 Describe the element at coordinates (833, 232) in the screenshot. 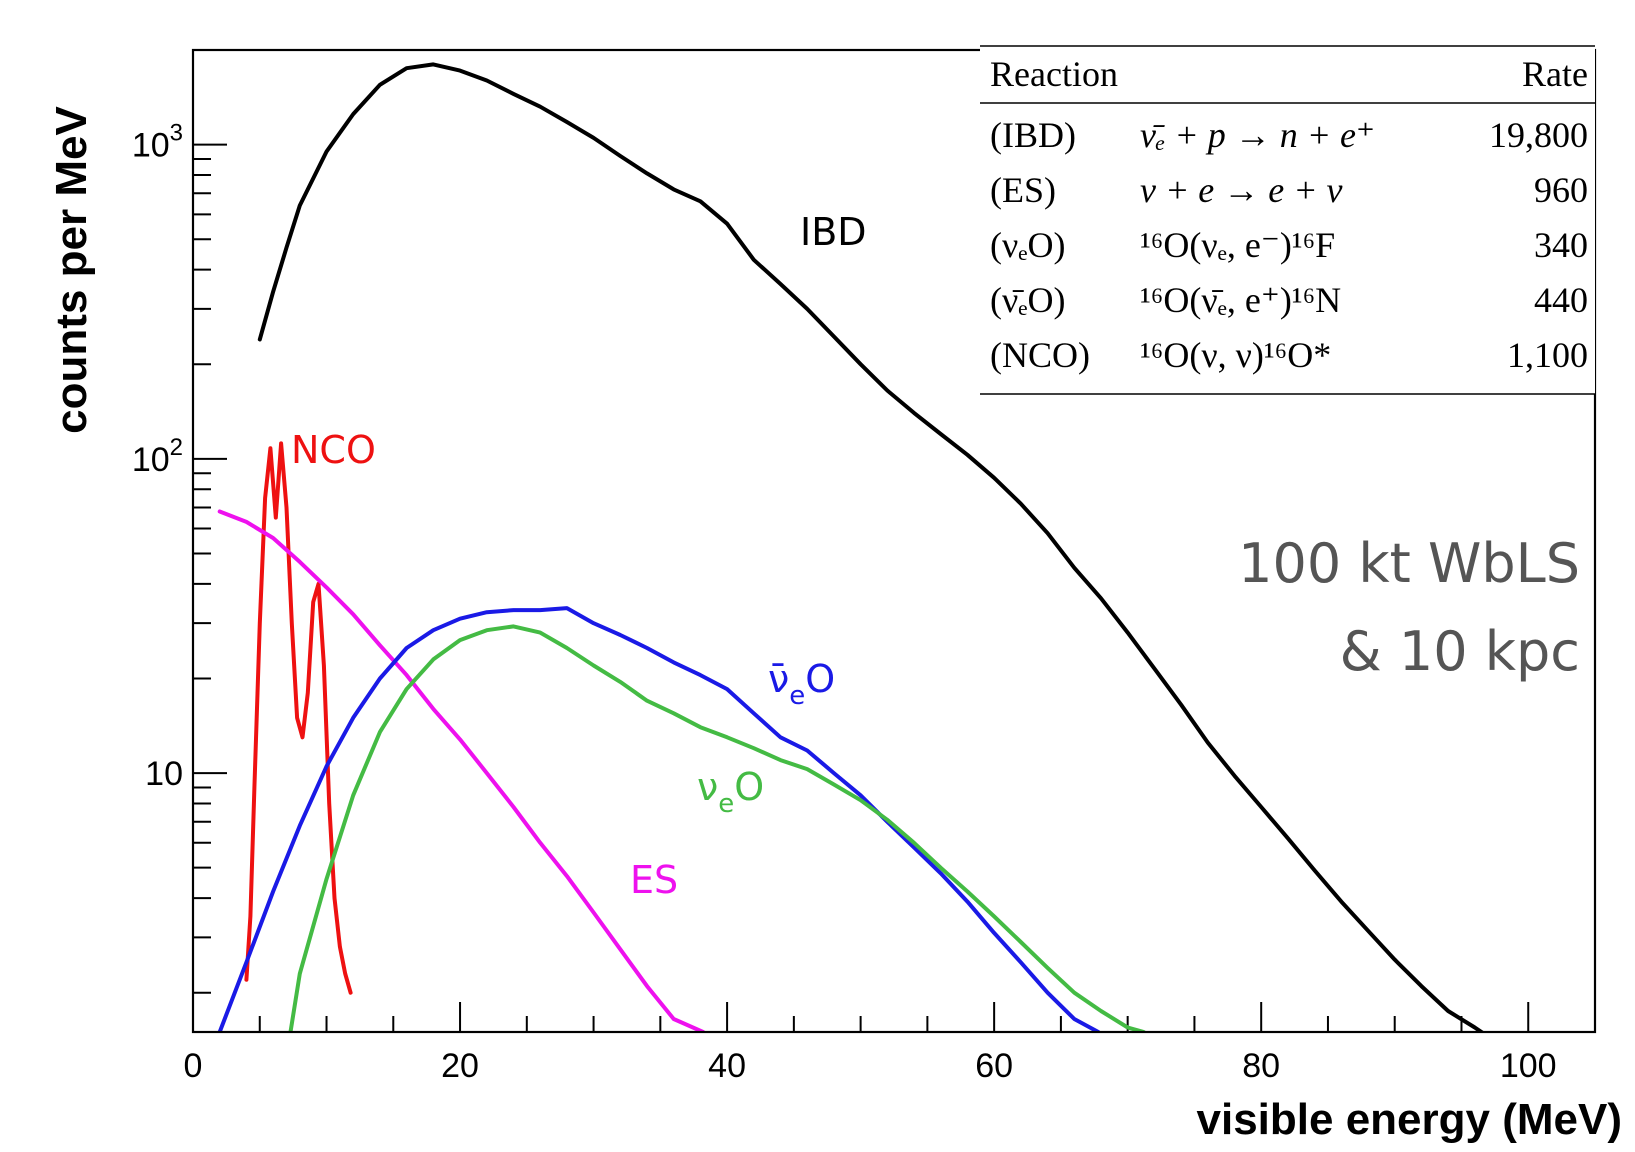

I see `curve-label-ibd: IBD` at that location.